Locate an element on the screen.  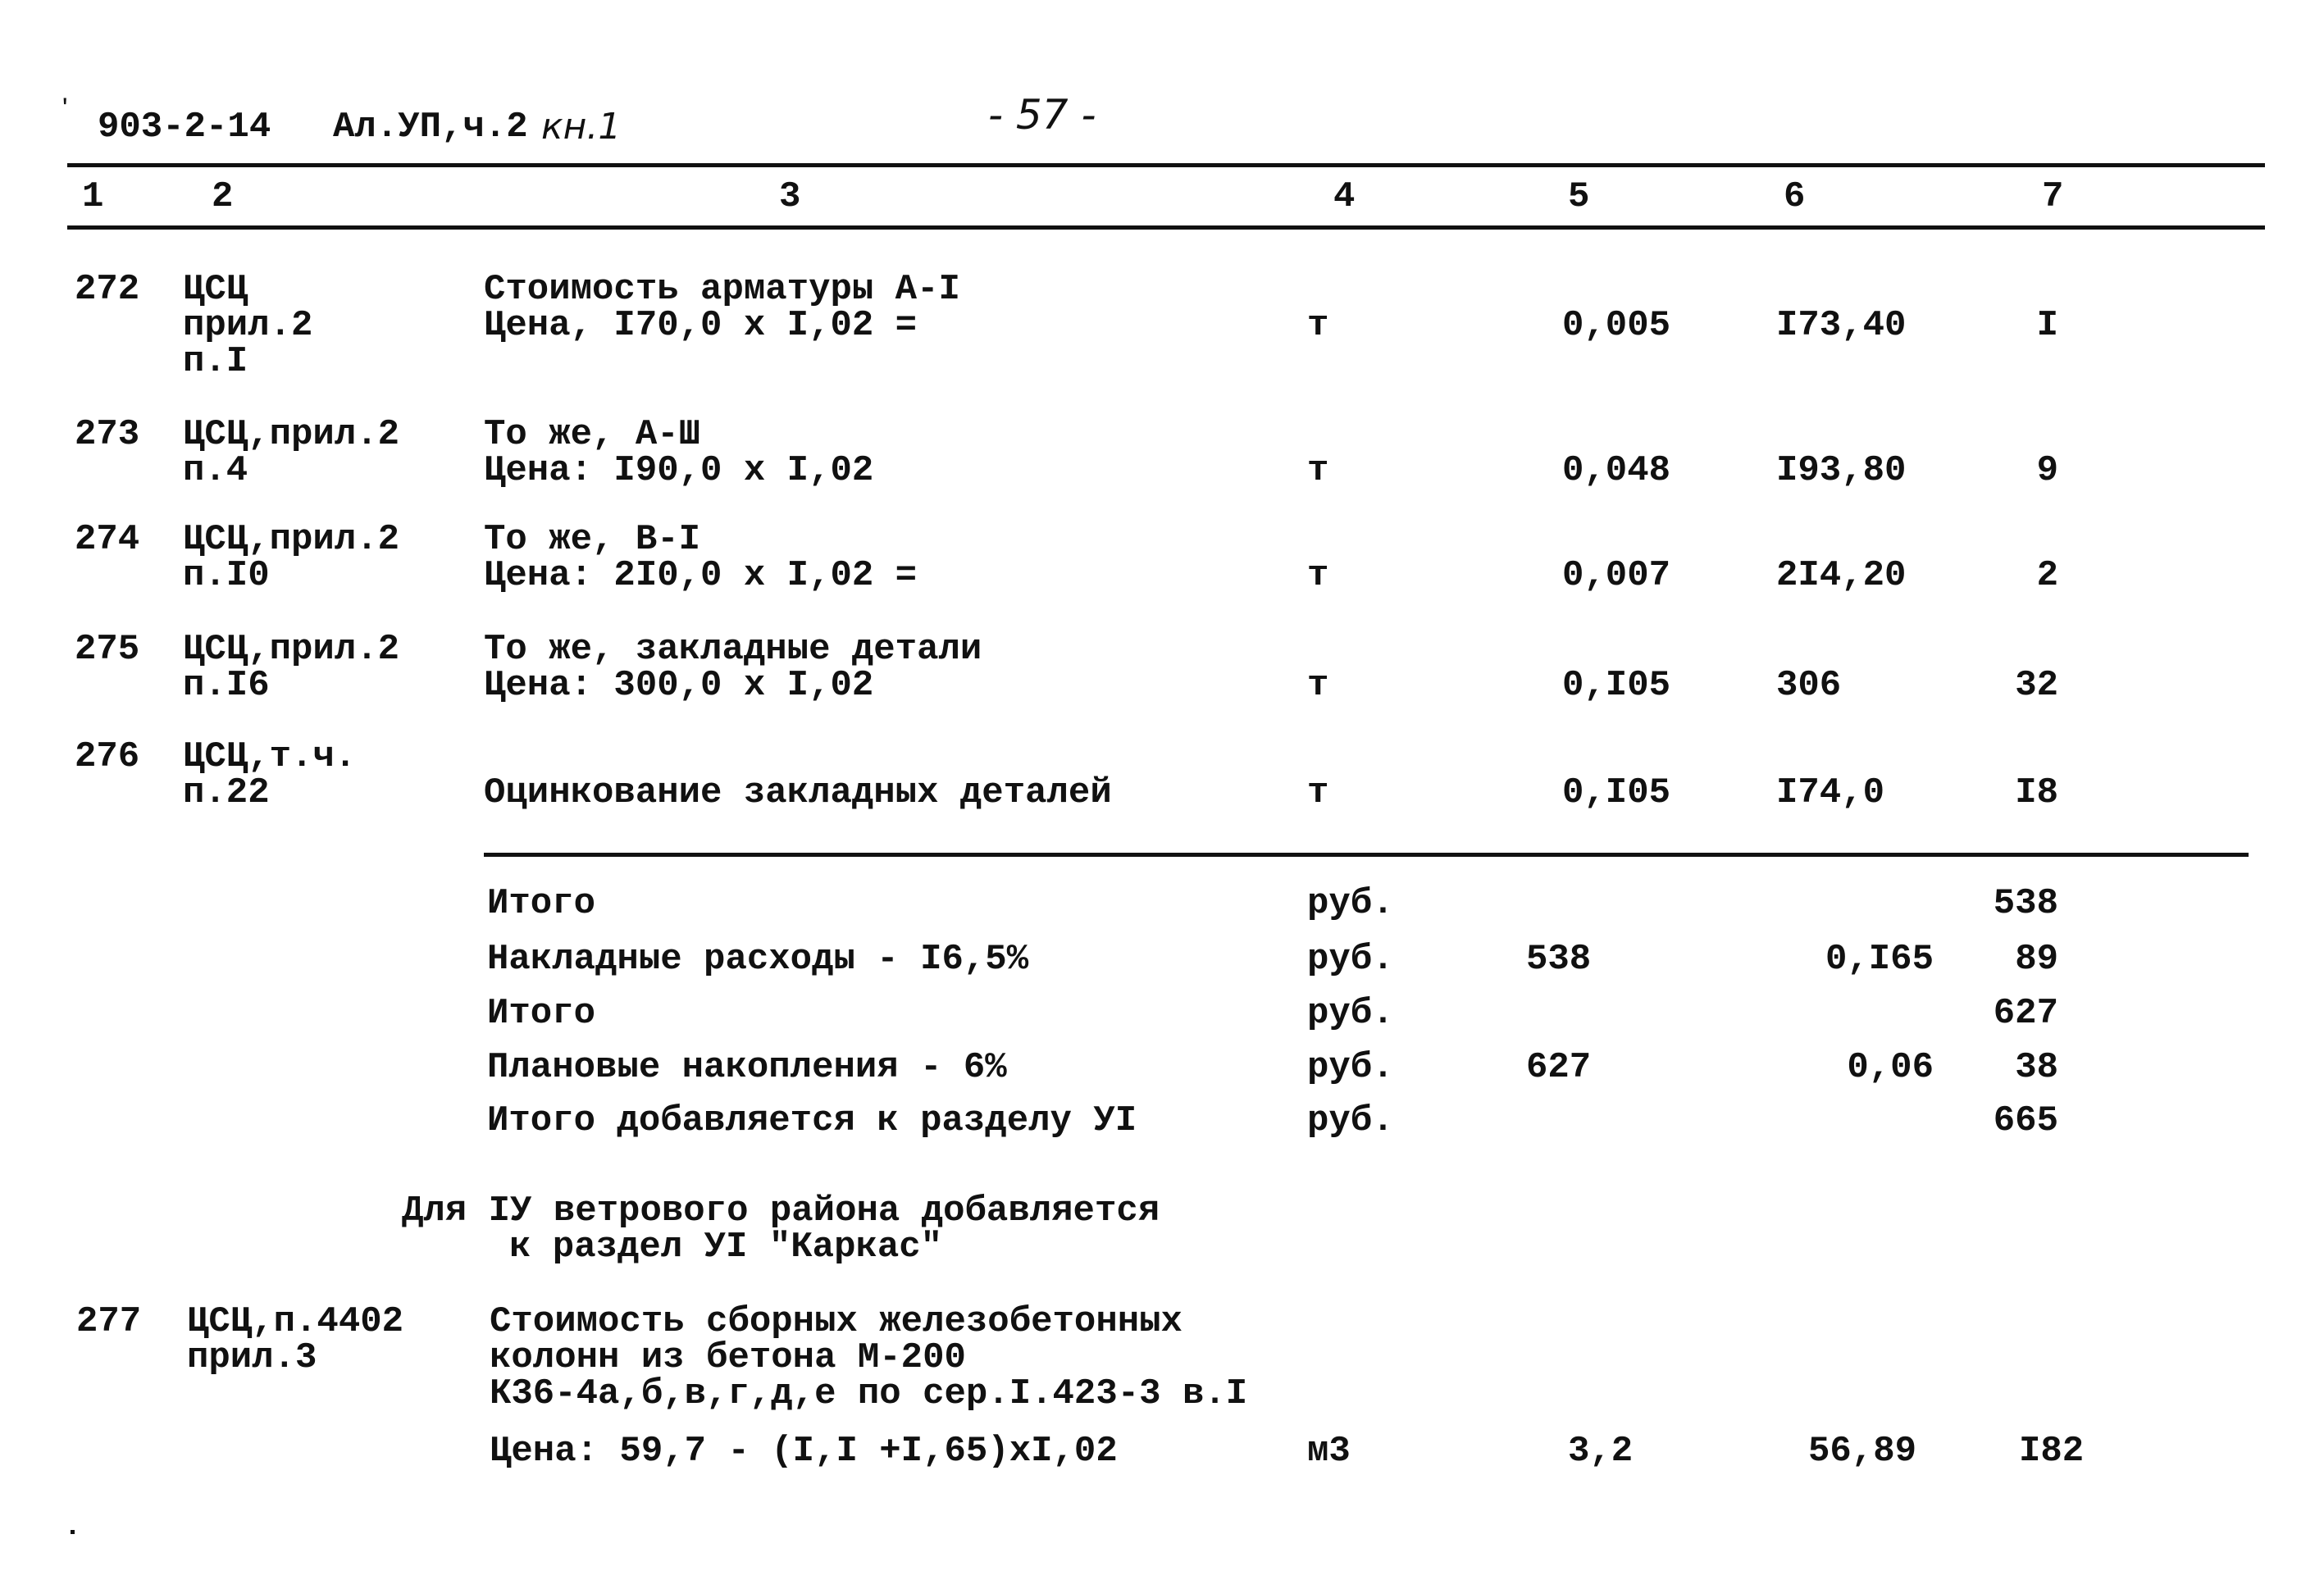
row-desc: Стоимость арматуры А-I is located at coordinates (722, 289).